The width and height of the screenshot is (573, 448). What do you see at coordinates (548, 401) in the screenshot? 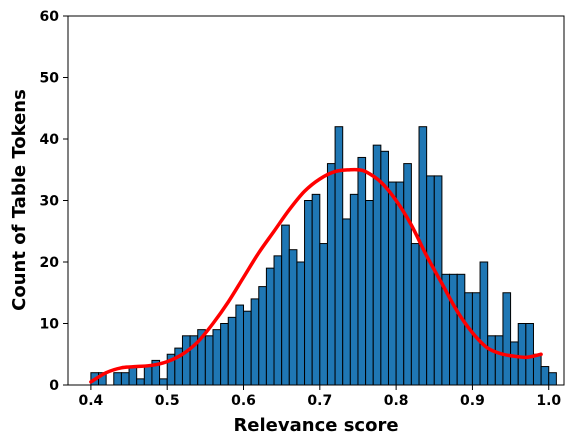
I see `x-tick-label: 1.0` at bounding box center [548, 401].